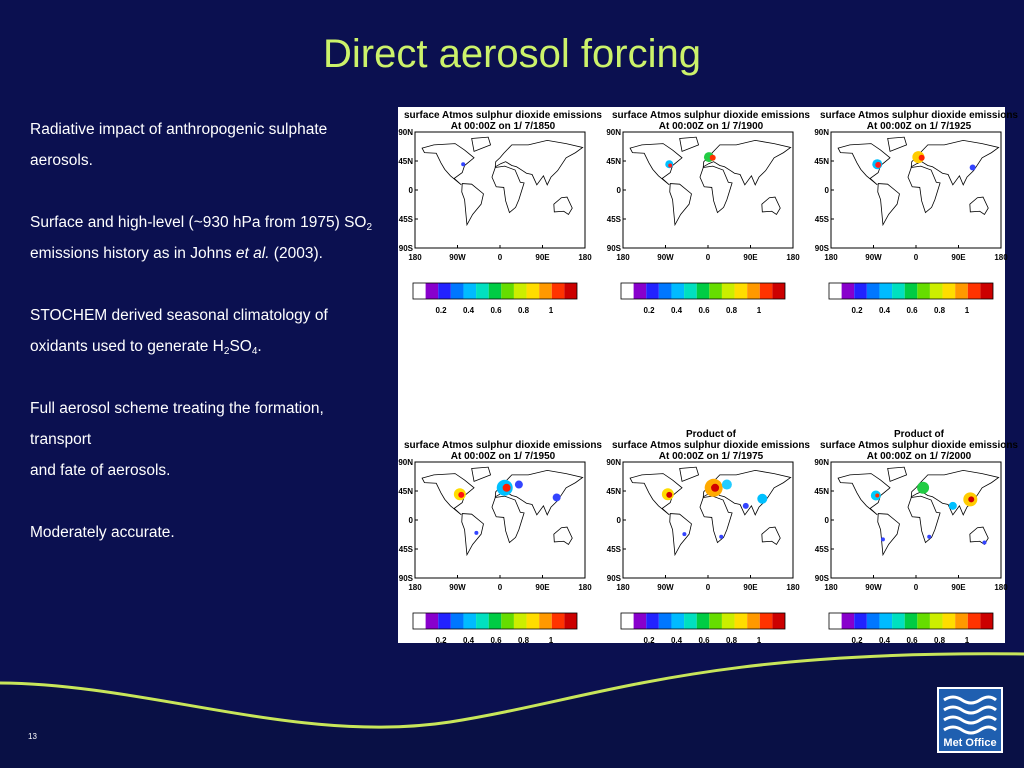  I want to click on logo-text: Met Office, so click(969, 743).